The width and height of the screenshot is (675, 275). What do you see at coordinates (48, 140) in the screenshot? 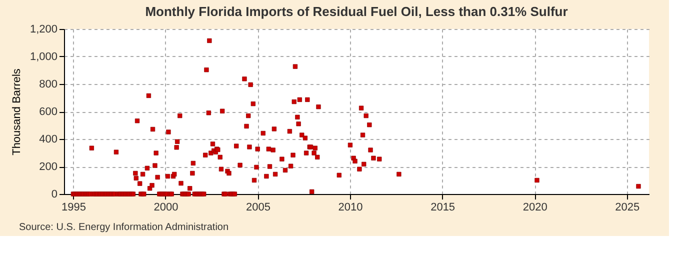
I see `y-tick-label: 400` at bounding box center [48, 140].